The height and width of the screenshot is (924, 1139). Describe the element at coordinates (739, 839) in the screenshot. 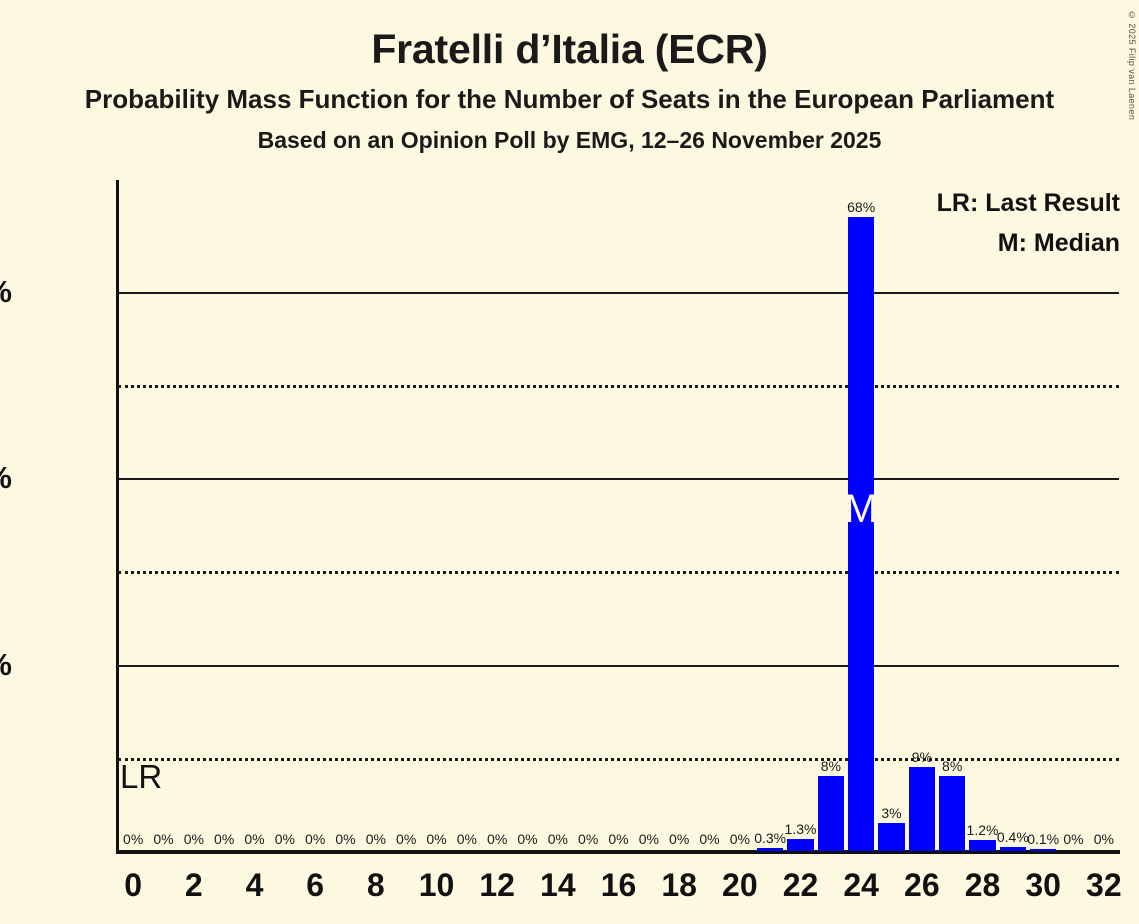

I see `bar-value-label-20: 0%` at that location.